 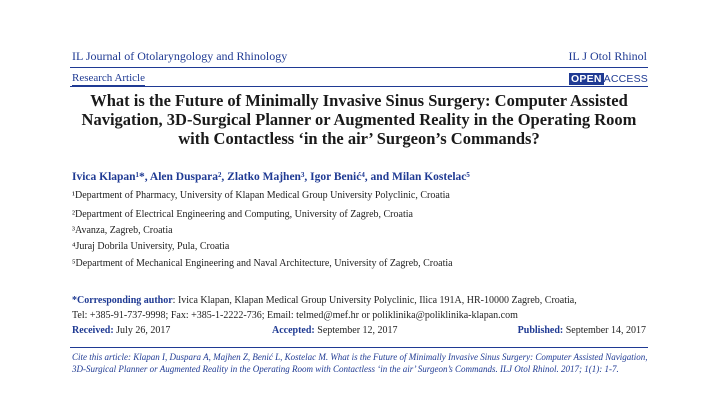 I want to click on accepted-value: September 12, 2017, so click(x=356, y=330).